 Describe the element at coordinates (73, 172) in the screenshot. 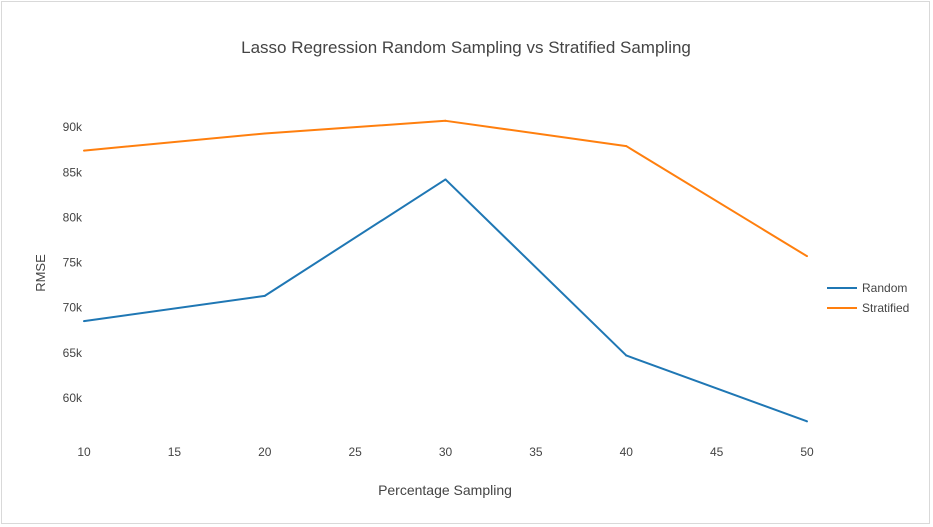

I see `y-tick-label: 85k` at that location.